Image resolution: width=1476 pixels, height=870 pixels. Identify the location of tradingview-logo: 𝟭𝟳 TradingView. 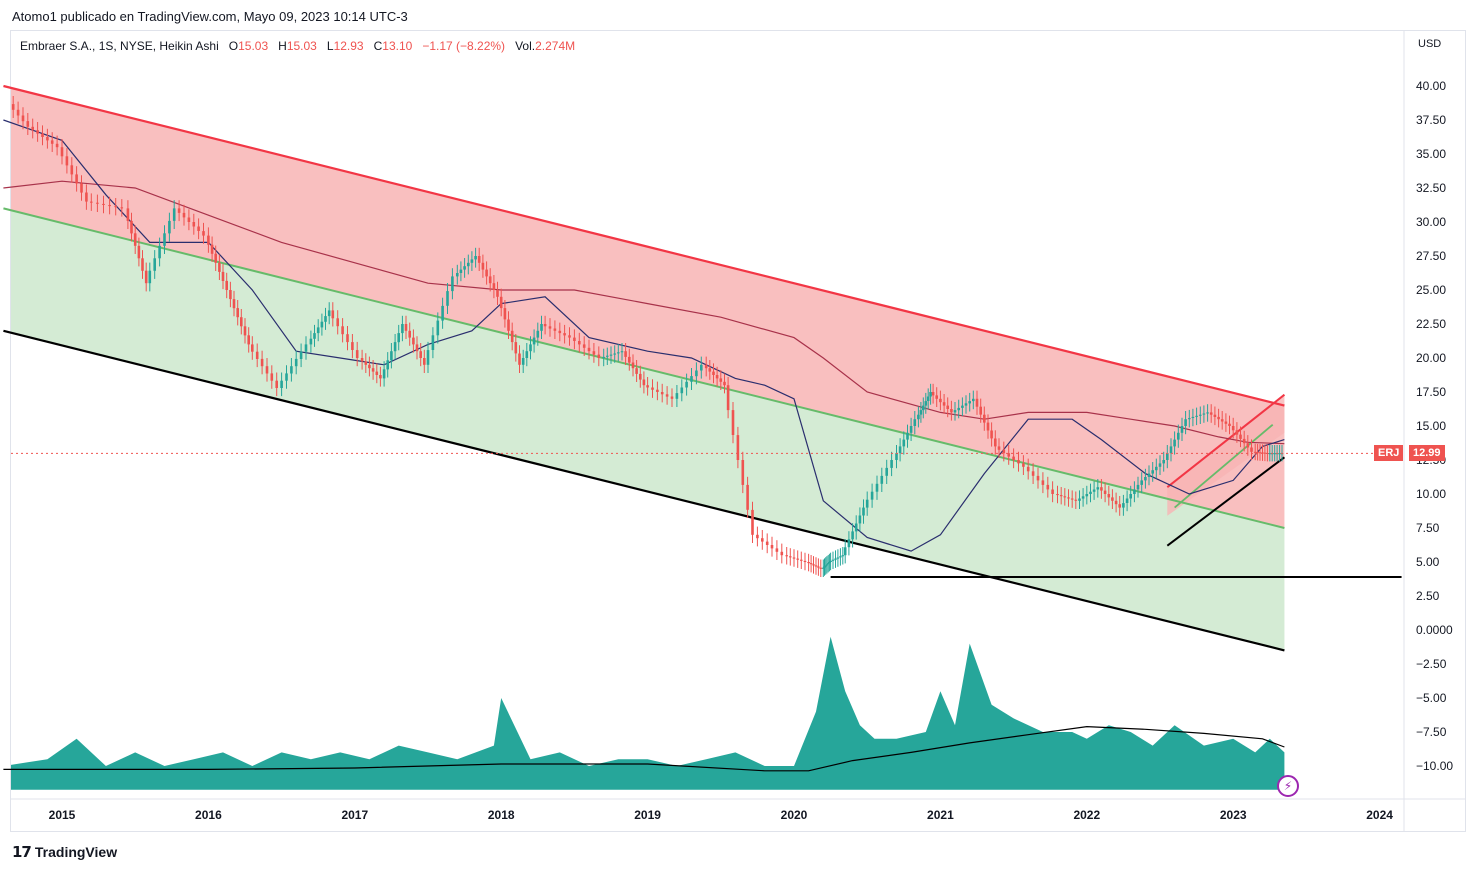
(64, 852).